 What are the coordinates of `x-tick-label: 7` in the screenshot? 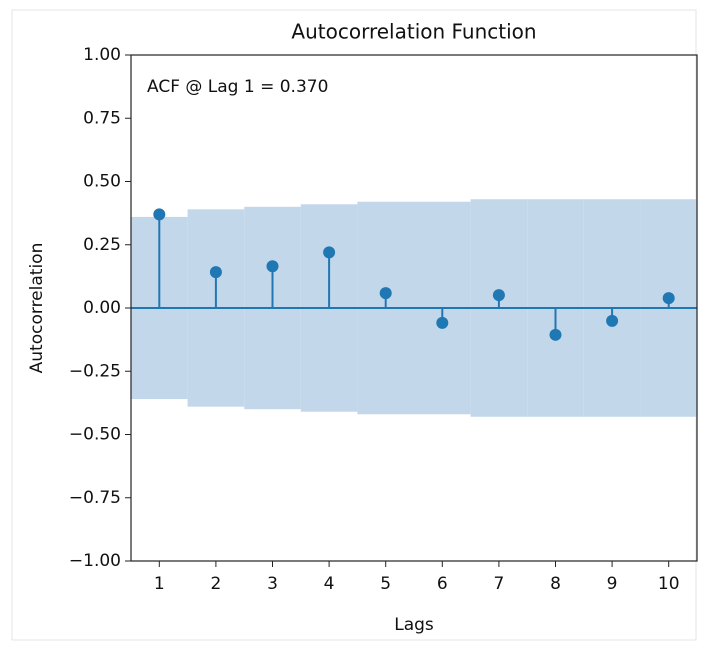 It's located at (498, 584).